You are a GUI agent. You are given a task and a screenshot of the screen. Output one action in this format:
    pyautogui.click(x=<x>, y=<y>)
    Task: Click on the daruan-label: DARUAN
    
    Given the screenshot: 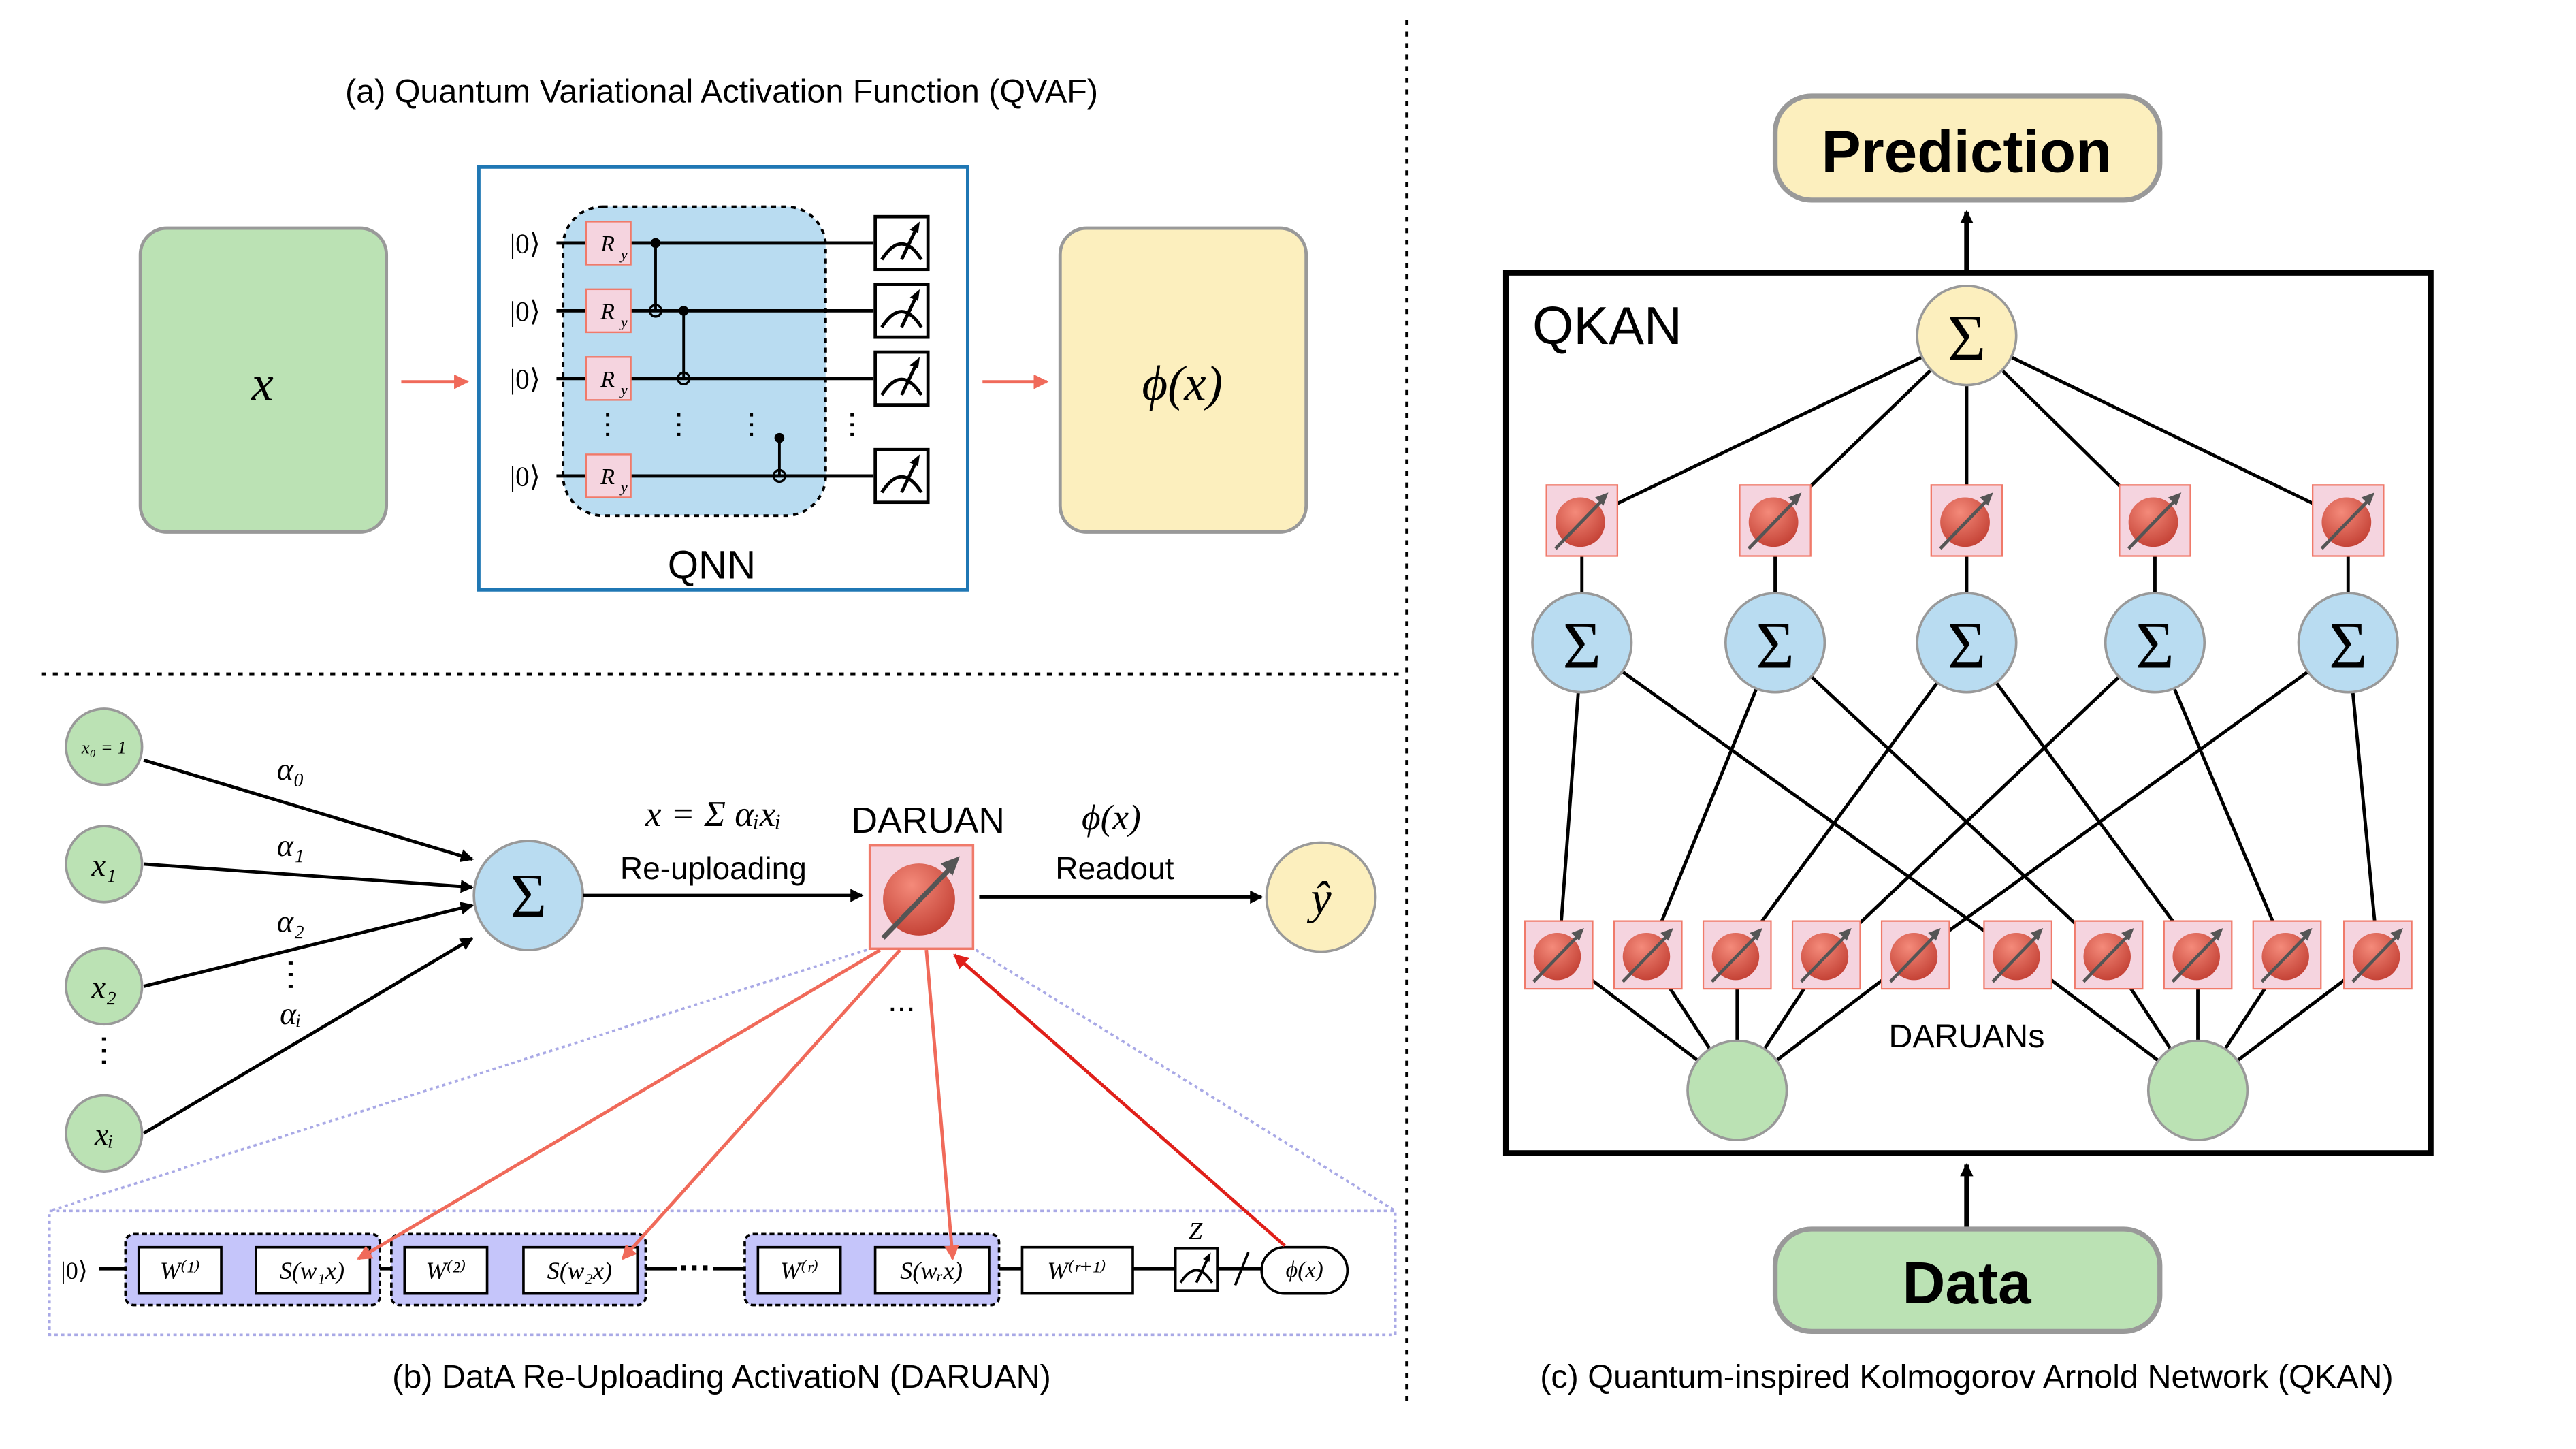 What is the action you would take?
    pyautogui.click(x=928, y=821)
    